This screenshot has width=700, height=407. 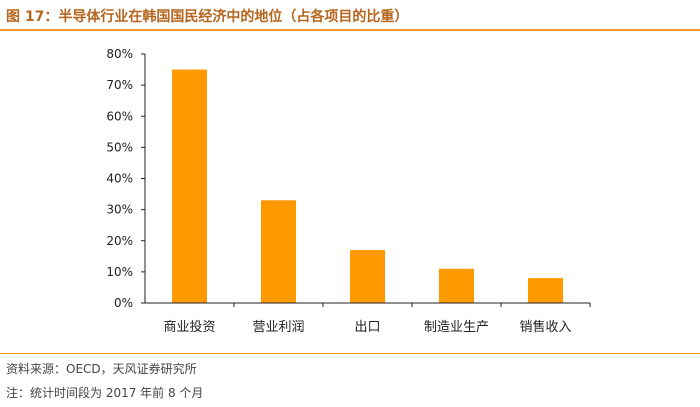 What do you see at coordinates (456, 327) in the screenshot?
I see `category-label: 制造业生产` at bounding box center [456, 327].